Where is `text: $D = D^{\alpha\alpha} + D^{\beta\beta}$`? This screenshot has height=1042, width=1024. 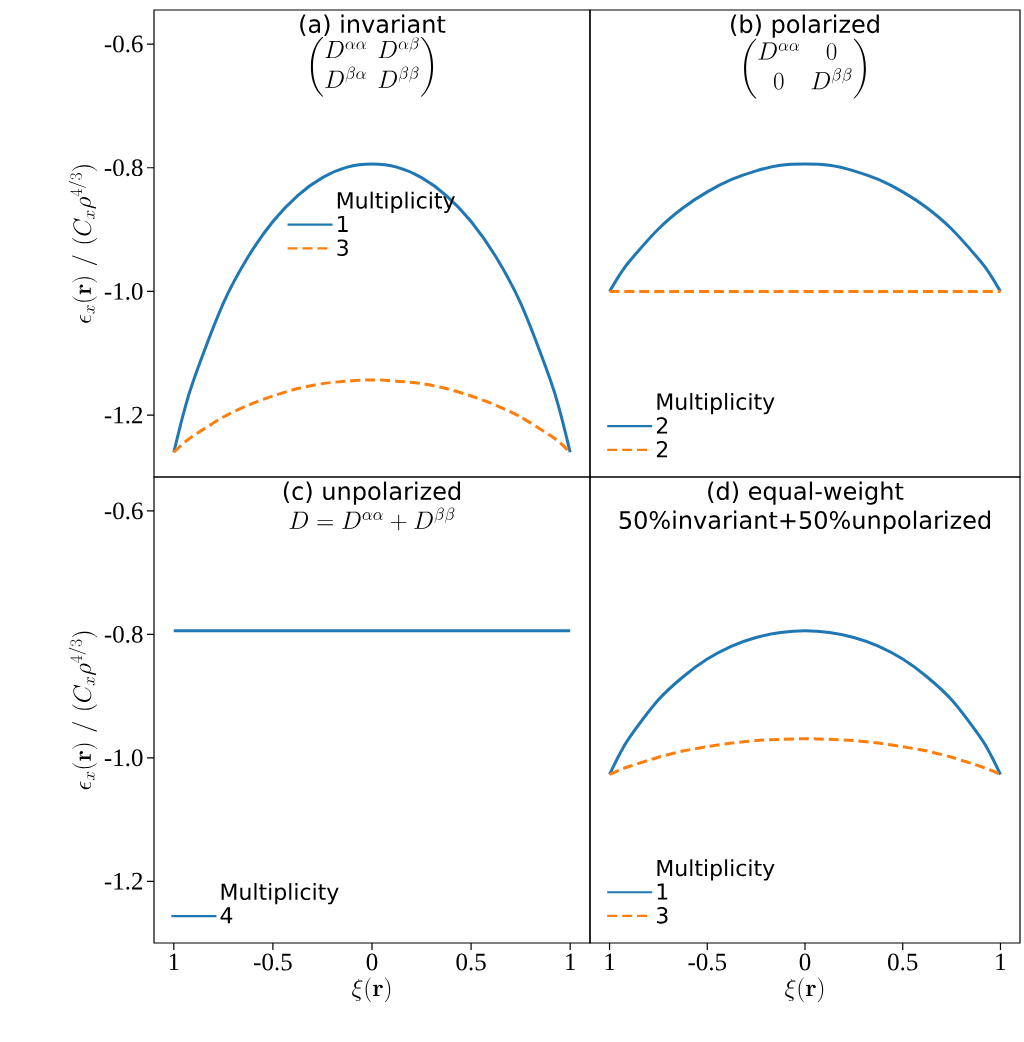 text: $D = D^{\alpha\alpha} + D^{\beta\beta}$ is located at coordinates (372, 519).